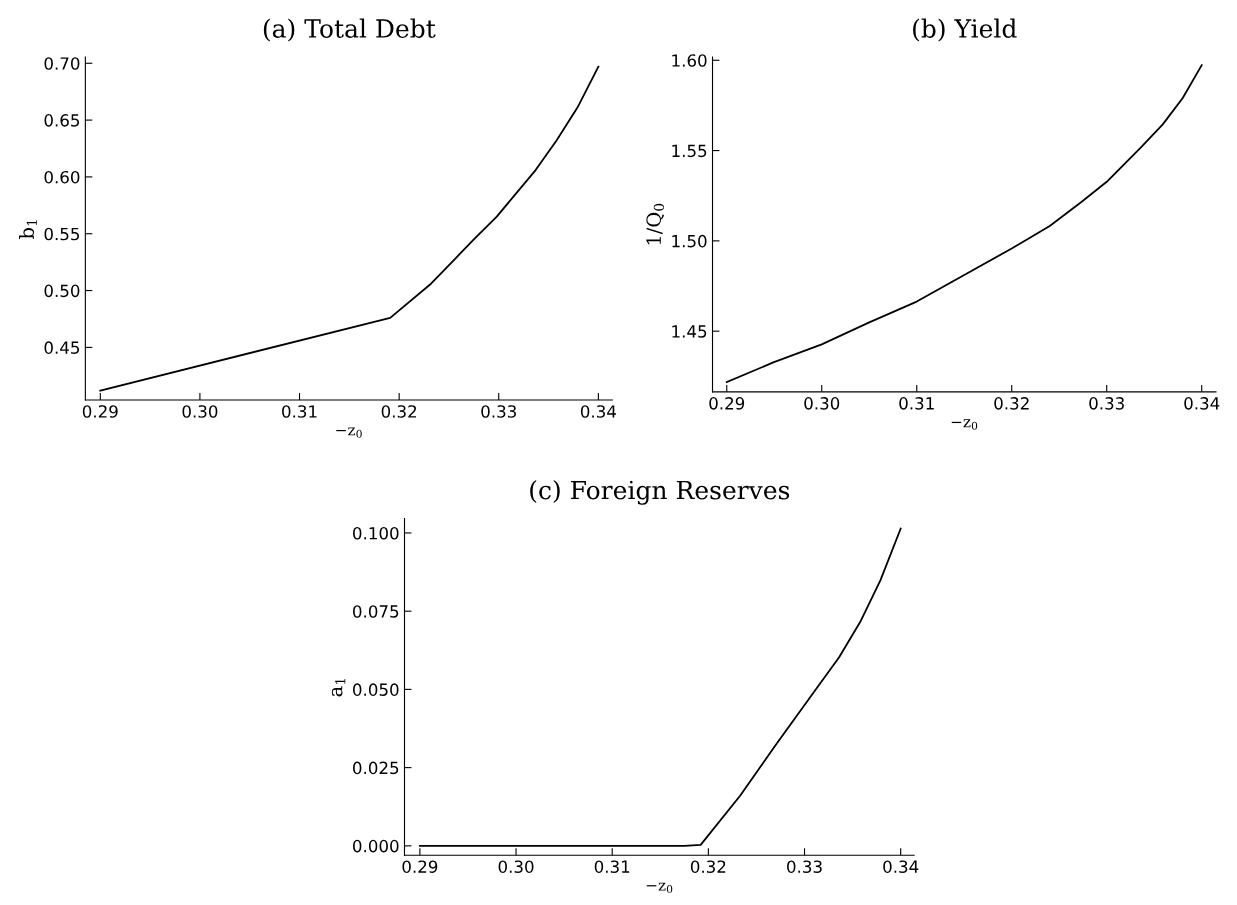 The width and height of the screenshot is (1237, 905). I want to click on y-tick-label: 0.025, so click(376, 768).